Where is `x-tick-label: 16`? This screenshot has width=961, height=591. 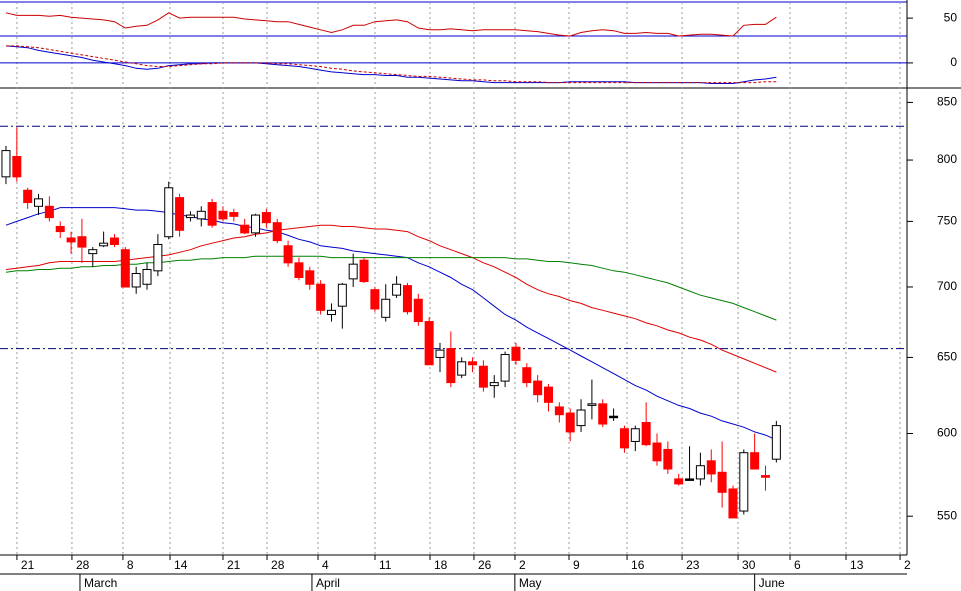
x-tick-label: 16 is located at coordinates (638, 565).